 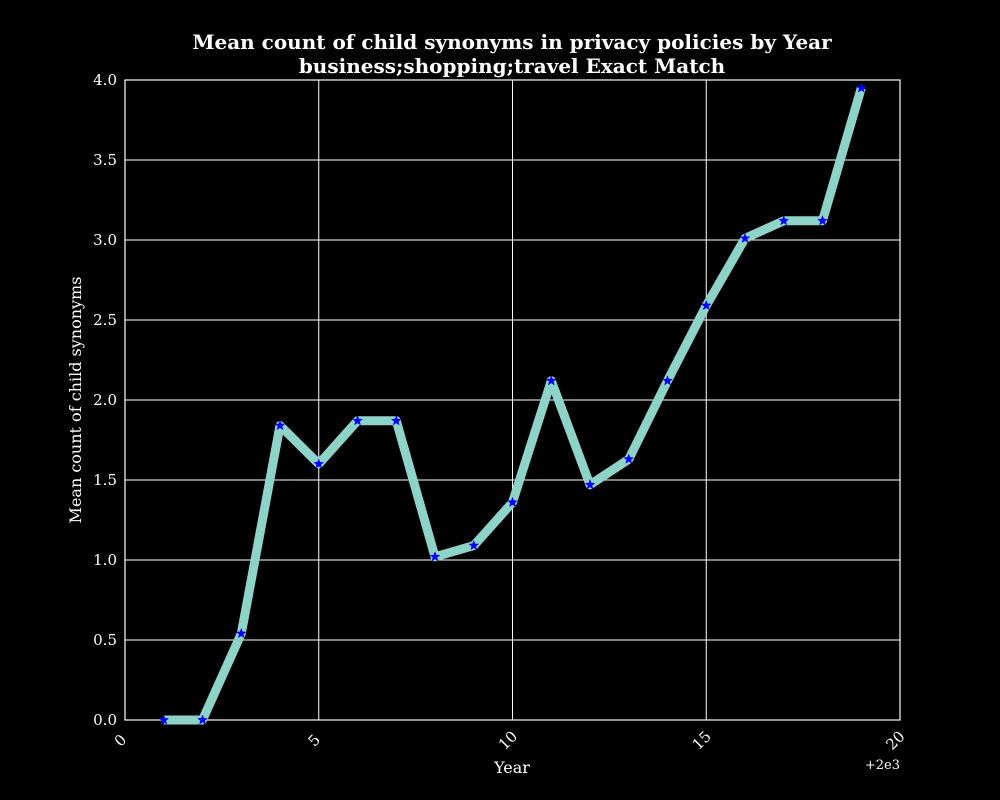 What do you see at coordinates (105, 720) in the screenshot?
I see `y-tick-label: 0.0` at bounding box center [105, 720].